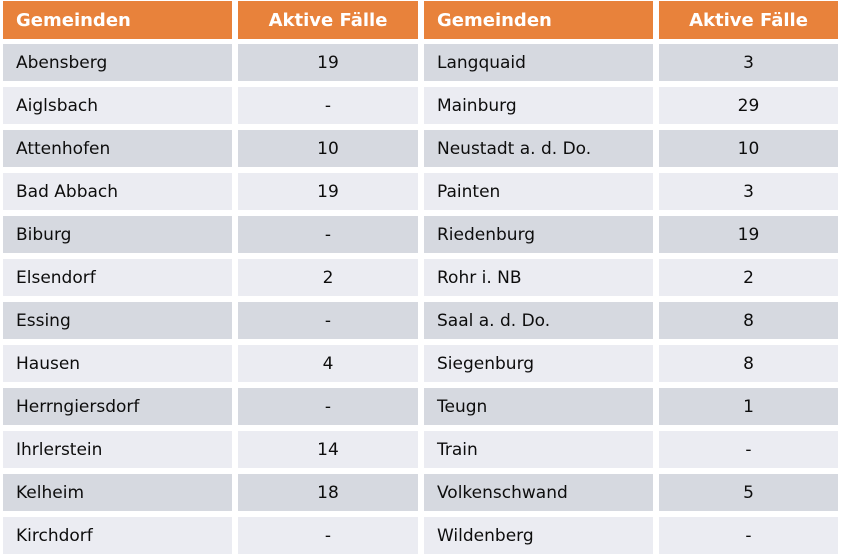 This screenshot has height=558, width=841. I want to click on column-header-gemeinden-right: Gemeinden, so click(538, 20).